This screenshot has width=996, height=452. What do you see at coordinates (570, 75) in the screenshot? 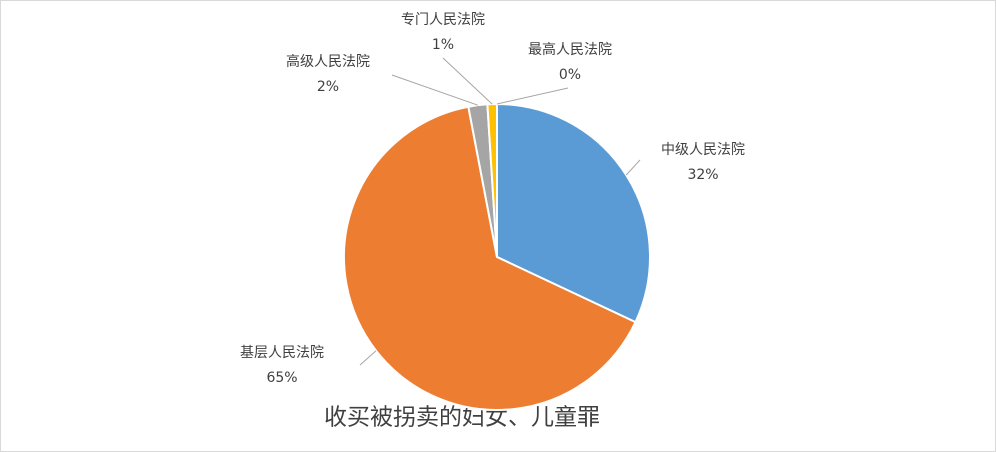
I see `slice-value-label: 0%` at bounding box center [570, 75].